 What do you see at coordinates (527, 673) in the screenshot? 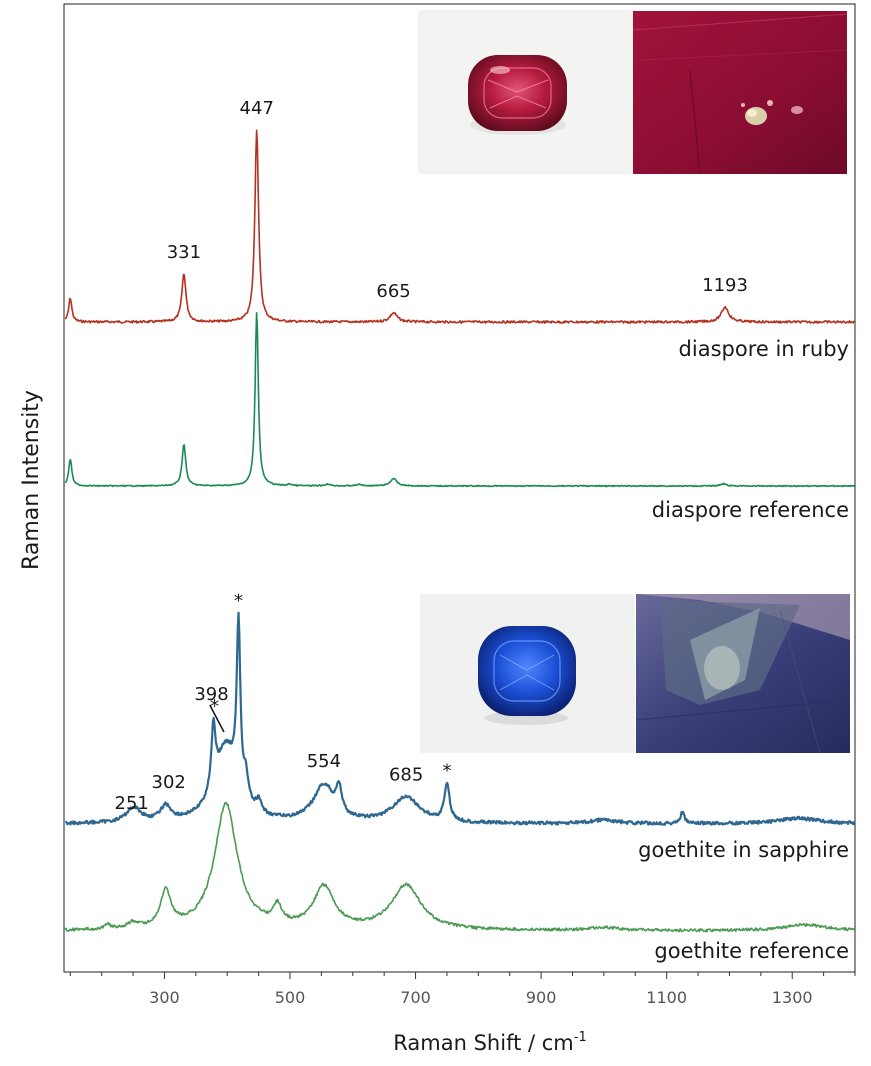
I see `sapphire-gem-photo` at bounding box center [527, 673].